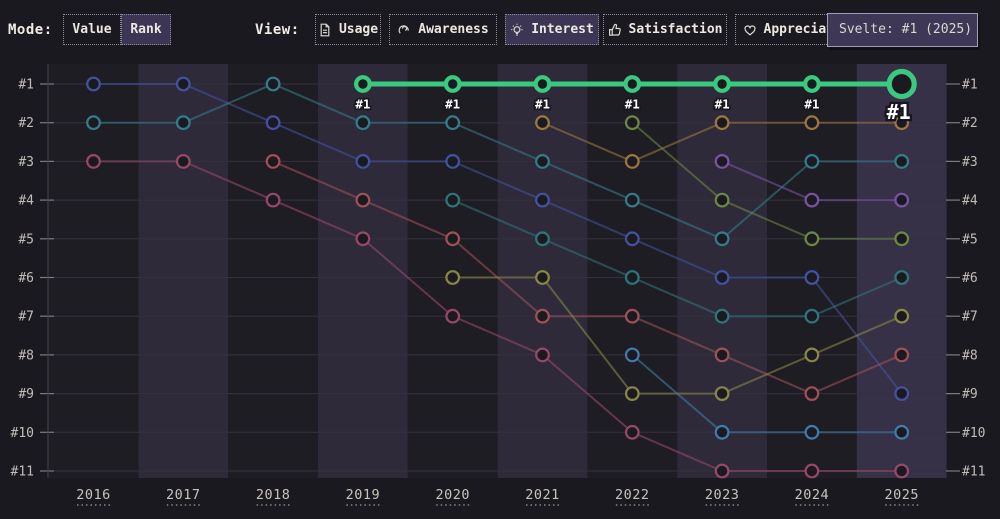 This screenshot has width=1000, height=519. I want to click on x-axis-year-label: 2020, so click(452, 495).